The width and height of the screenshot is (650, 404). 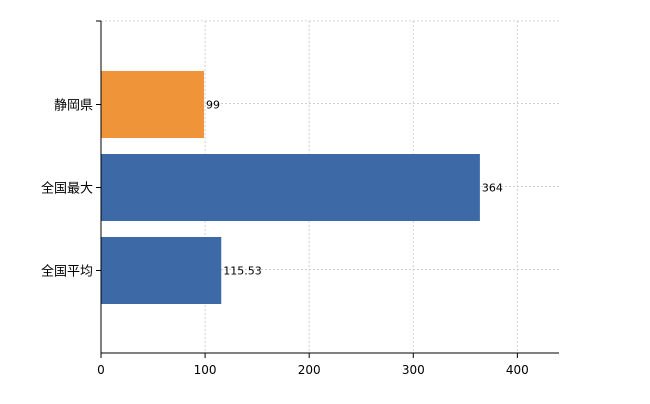 I want to click on x-tick-label-3: 300, so click(x=413, y=370).